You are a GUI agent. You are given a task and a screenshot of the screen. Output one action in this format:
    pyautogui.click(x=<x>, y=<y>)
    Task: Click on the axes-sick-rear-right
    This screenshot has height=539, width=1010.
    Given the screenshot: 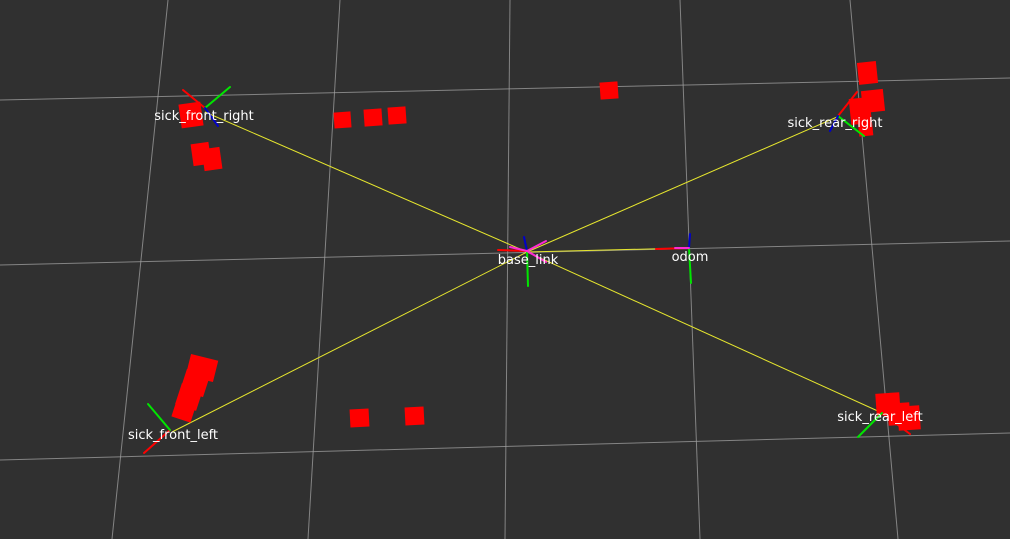 What is the action you would take?
    pyautogui.click(x=847, y=114)
    